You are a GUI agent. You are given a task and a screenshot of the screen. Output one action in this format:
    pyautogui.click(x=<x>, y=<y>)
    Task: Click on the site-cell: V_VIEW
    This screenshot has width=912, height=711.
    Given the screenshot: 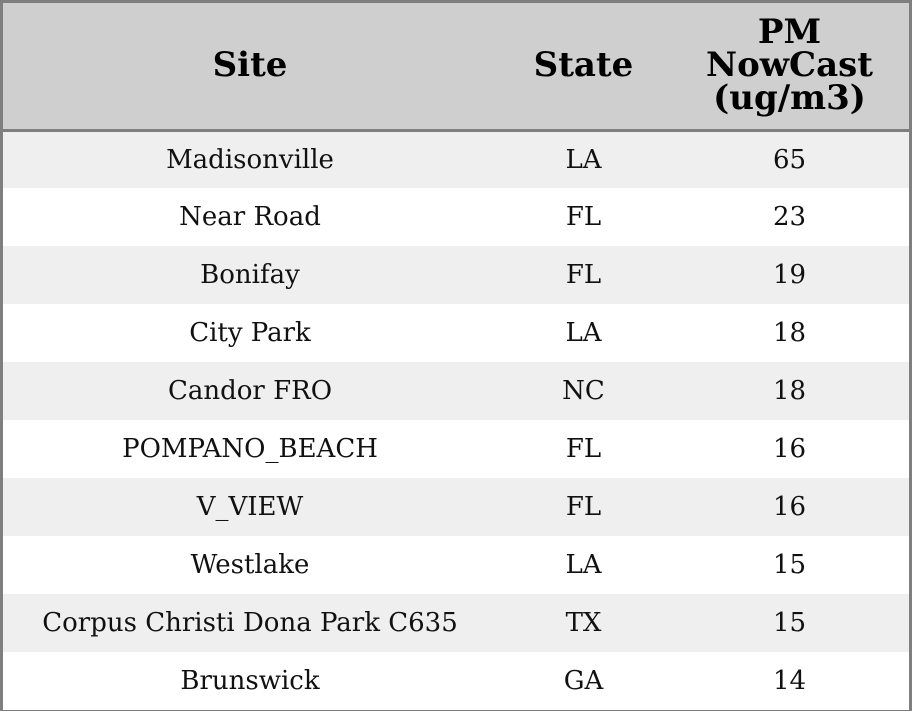 What is the action you would take?
    pyautogui.click(x=250, y=507)
    